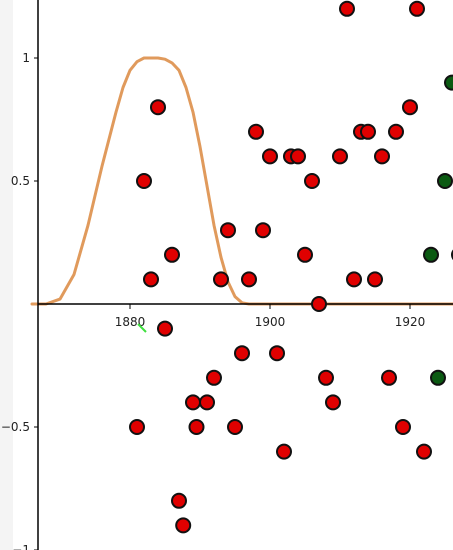 The height and width of the screenshot is (550, 453). I want to click on x-tick-label-1: 1900, so click(270, 322).